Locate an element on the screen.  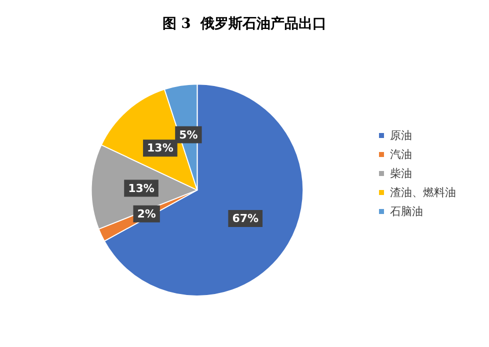
data-label: 5% is located at coordinates (188, 135).